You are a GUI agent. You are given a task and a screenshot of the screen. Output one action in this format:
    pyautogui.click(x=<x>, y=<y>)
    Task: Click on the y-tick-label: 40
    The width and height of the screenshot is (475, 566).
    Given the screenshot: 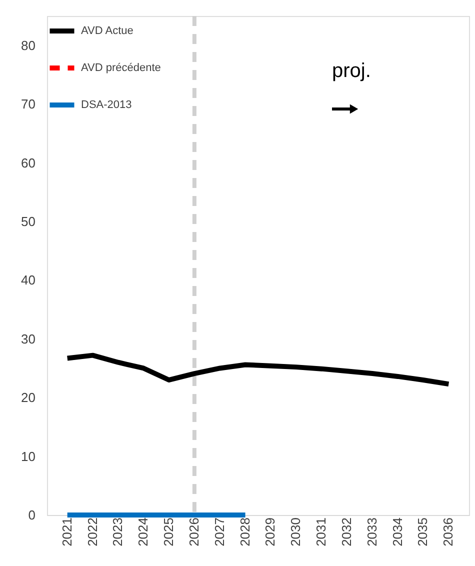 What is the action you would take?
    pyautogui.click(x=28, y=280)
    